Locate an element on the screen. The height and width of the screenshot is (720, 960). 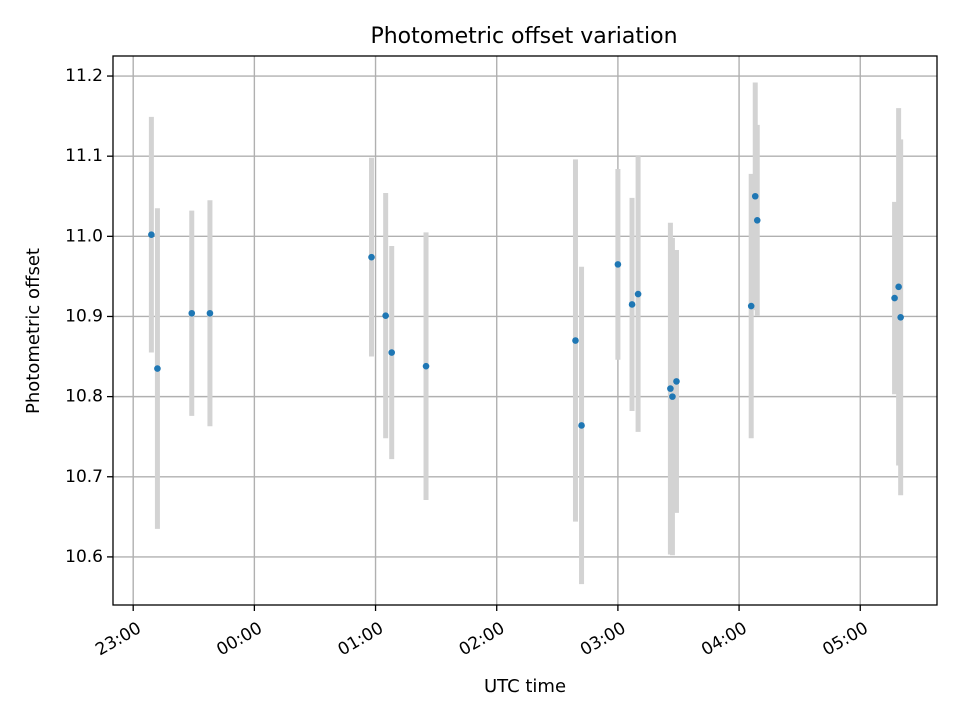
x-axis-label: UTC time is located at coordinates (525, 686).